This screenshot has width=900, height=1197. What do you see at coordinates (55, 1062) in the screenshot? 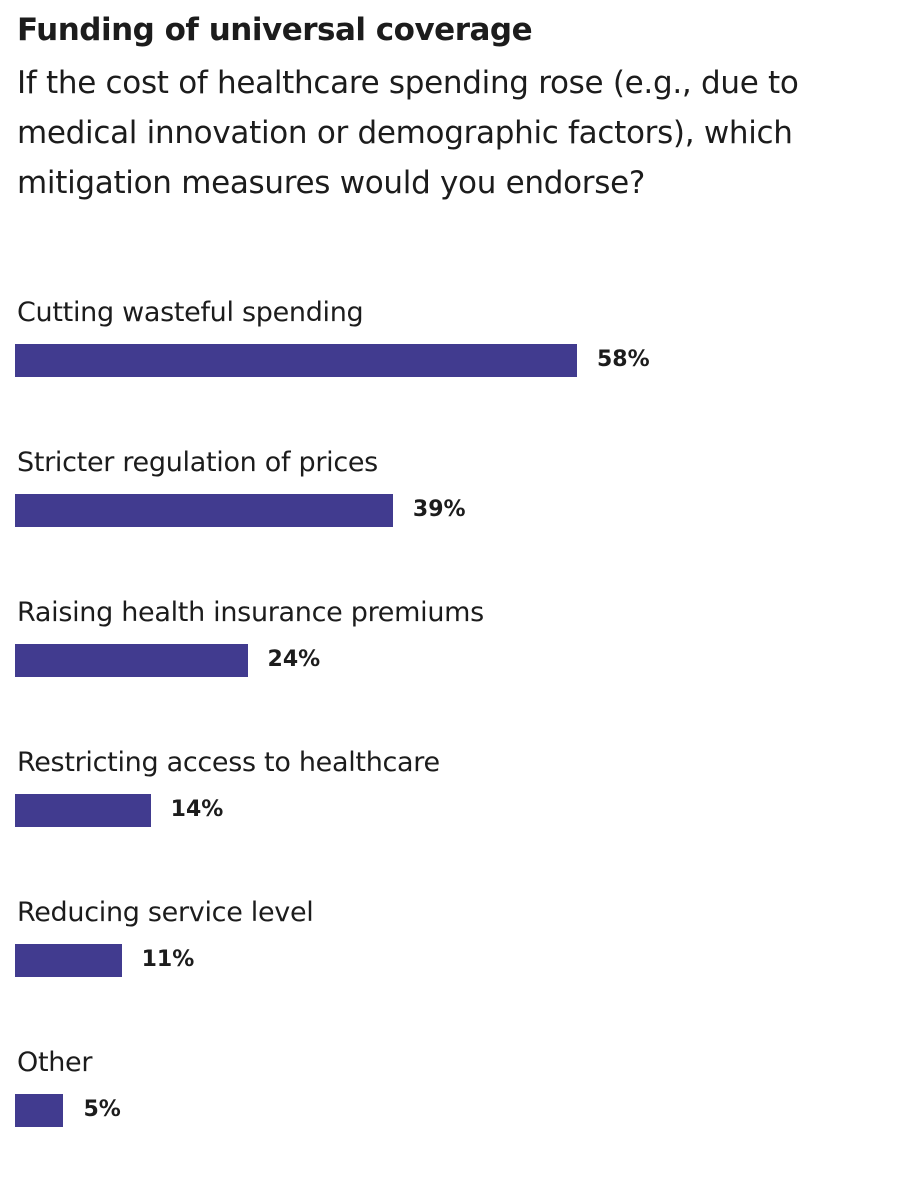
I see `bar-label: Other` at bounding box center [55, 1062].